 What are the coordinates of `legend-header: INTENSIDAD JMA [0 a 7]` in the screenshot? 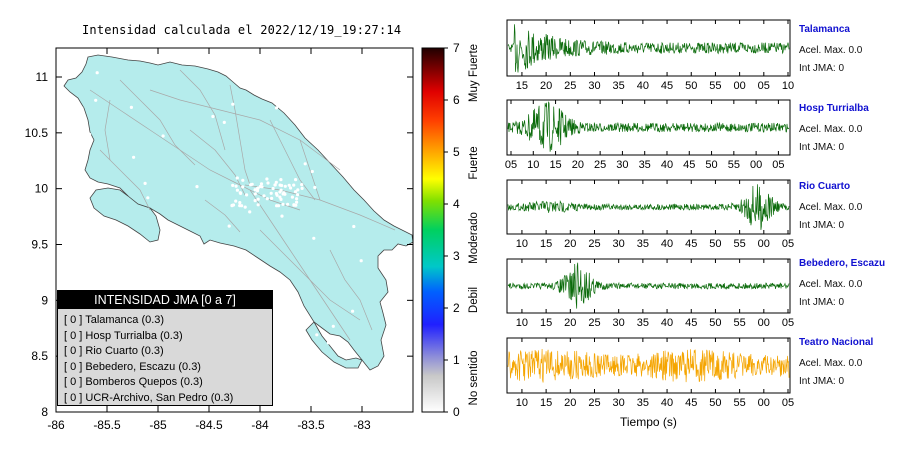 It's located at (165, 300).